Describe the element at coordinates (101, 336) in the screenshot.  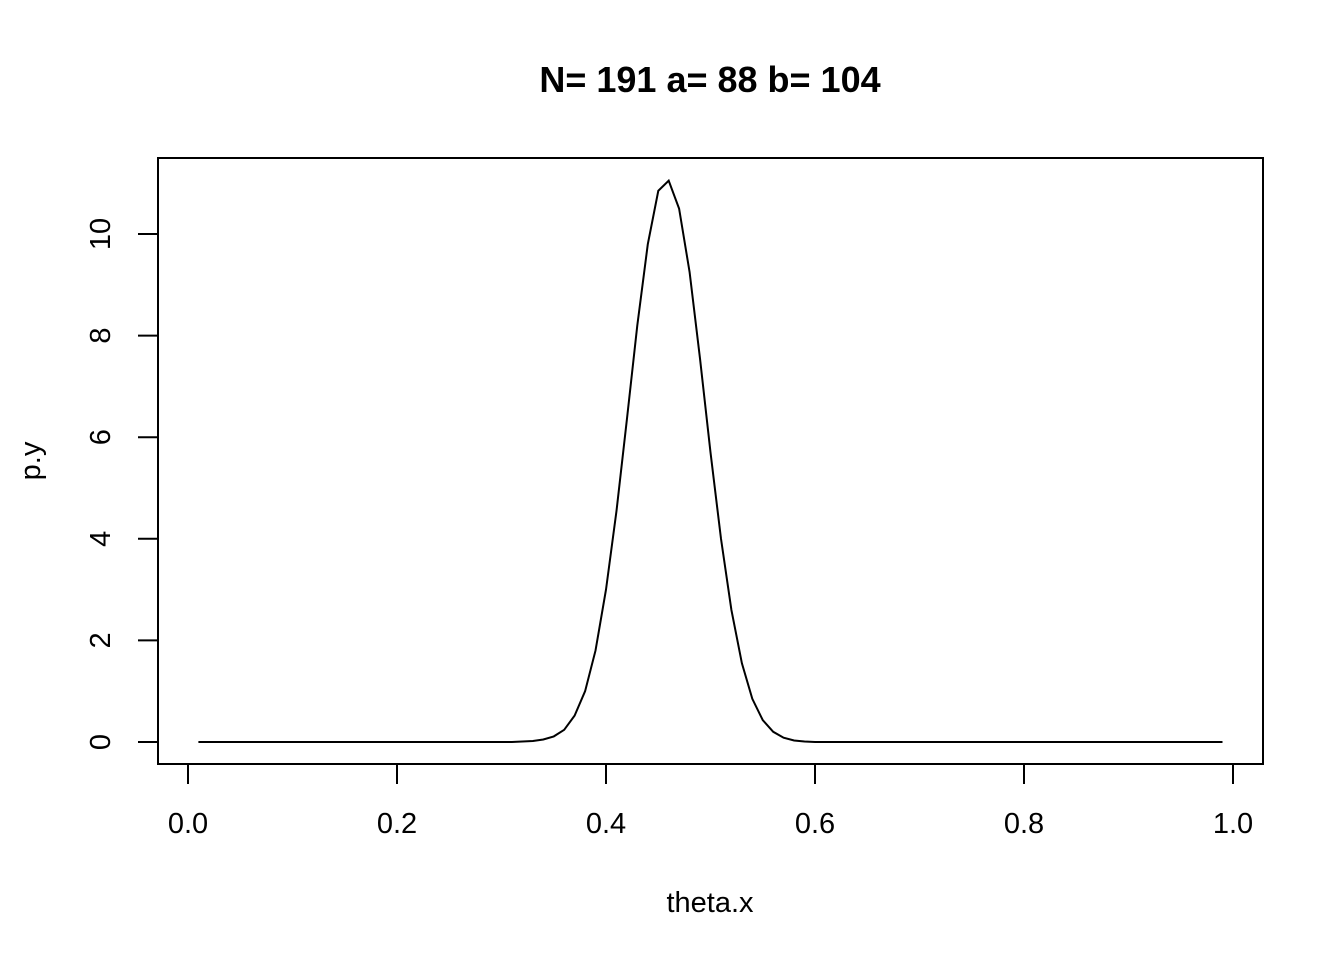
I see `y-tick-label: 8` at that location.